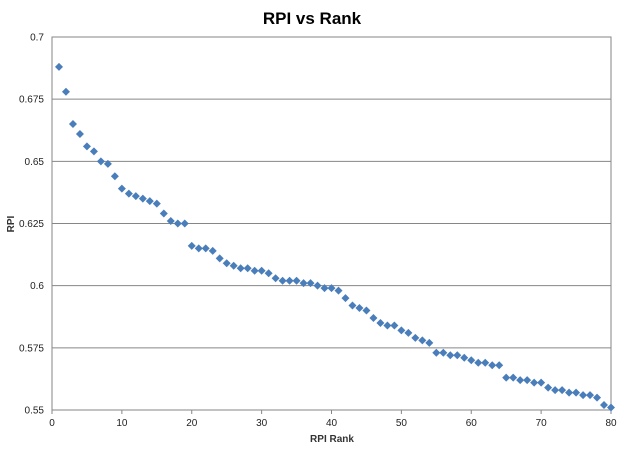 This screenshot has height=457, width=624. I want to click on x-tick-label: 30, so click(262, 423).